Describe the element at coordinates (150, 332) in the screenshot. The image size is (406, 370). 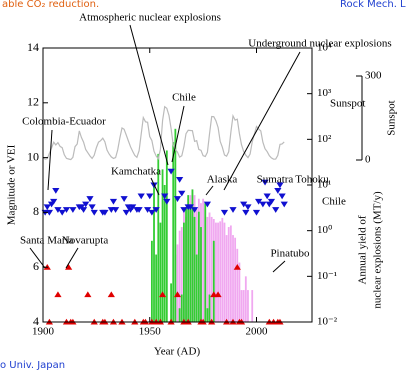
I see `x-tick-label: 1950` at that location.